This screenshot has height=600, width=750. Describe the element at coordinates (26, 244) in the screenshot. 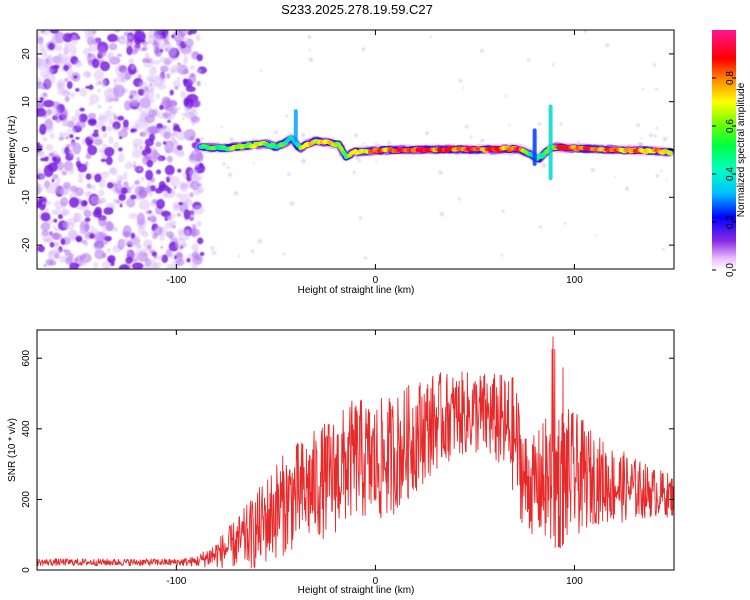

I see `spectrogram-y-tick-label: -20` at that location.